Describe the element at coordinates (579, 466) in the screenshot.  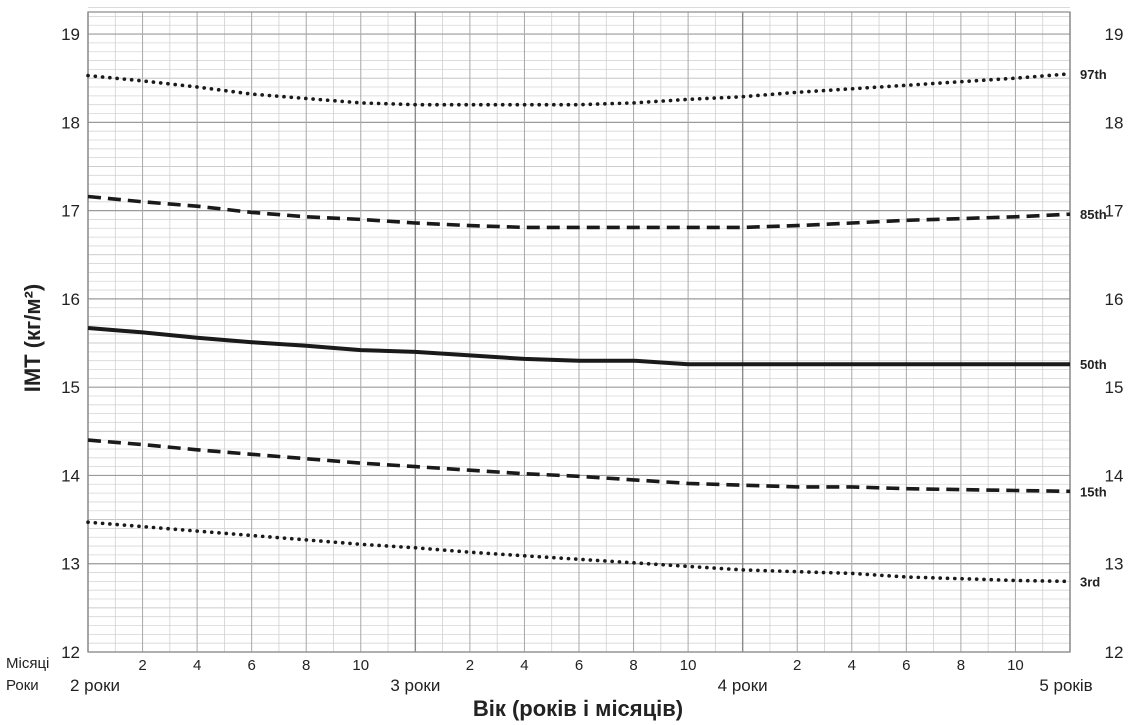
I see `curve-15th` at that location.